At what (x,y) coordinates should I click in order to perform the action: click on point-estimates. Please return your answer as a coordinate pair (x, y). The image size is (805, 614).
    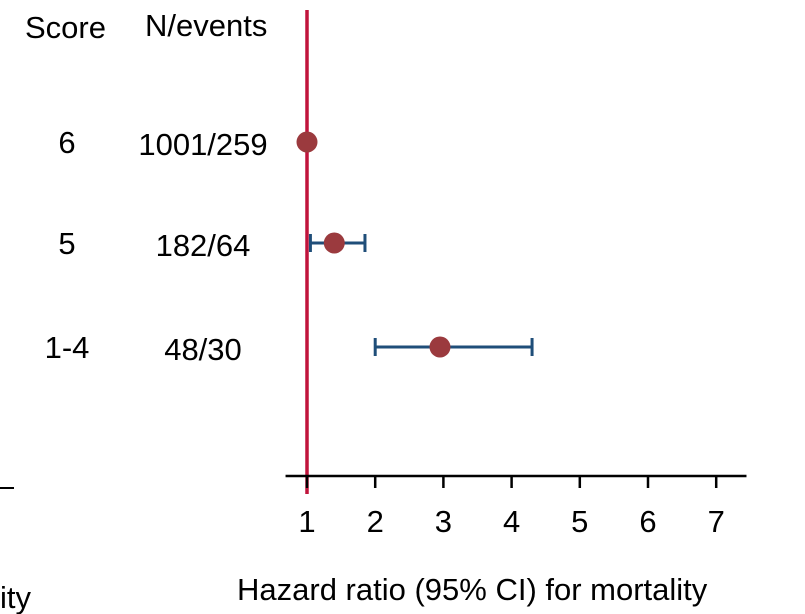
    Looking at the image, I should click on (373, 244).